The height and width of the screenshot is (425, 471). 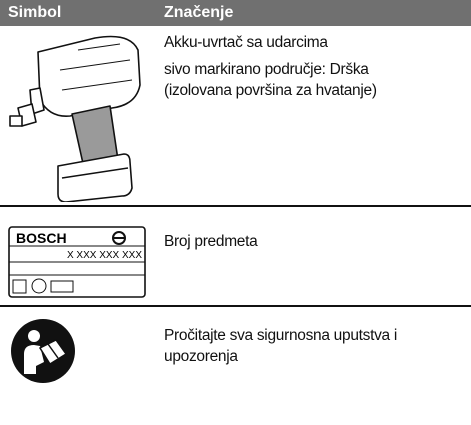 What do you see at coordinates (270, 90) in the screenshot?
I see `text-line: (izolovana površina za hvatanje)` at bounding box center [270, 90].